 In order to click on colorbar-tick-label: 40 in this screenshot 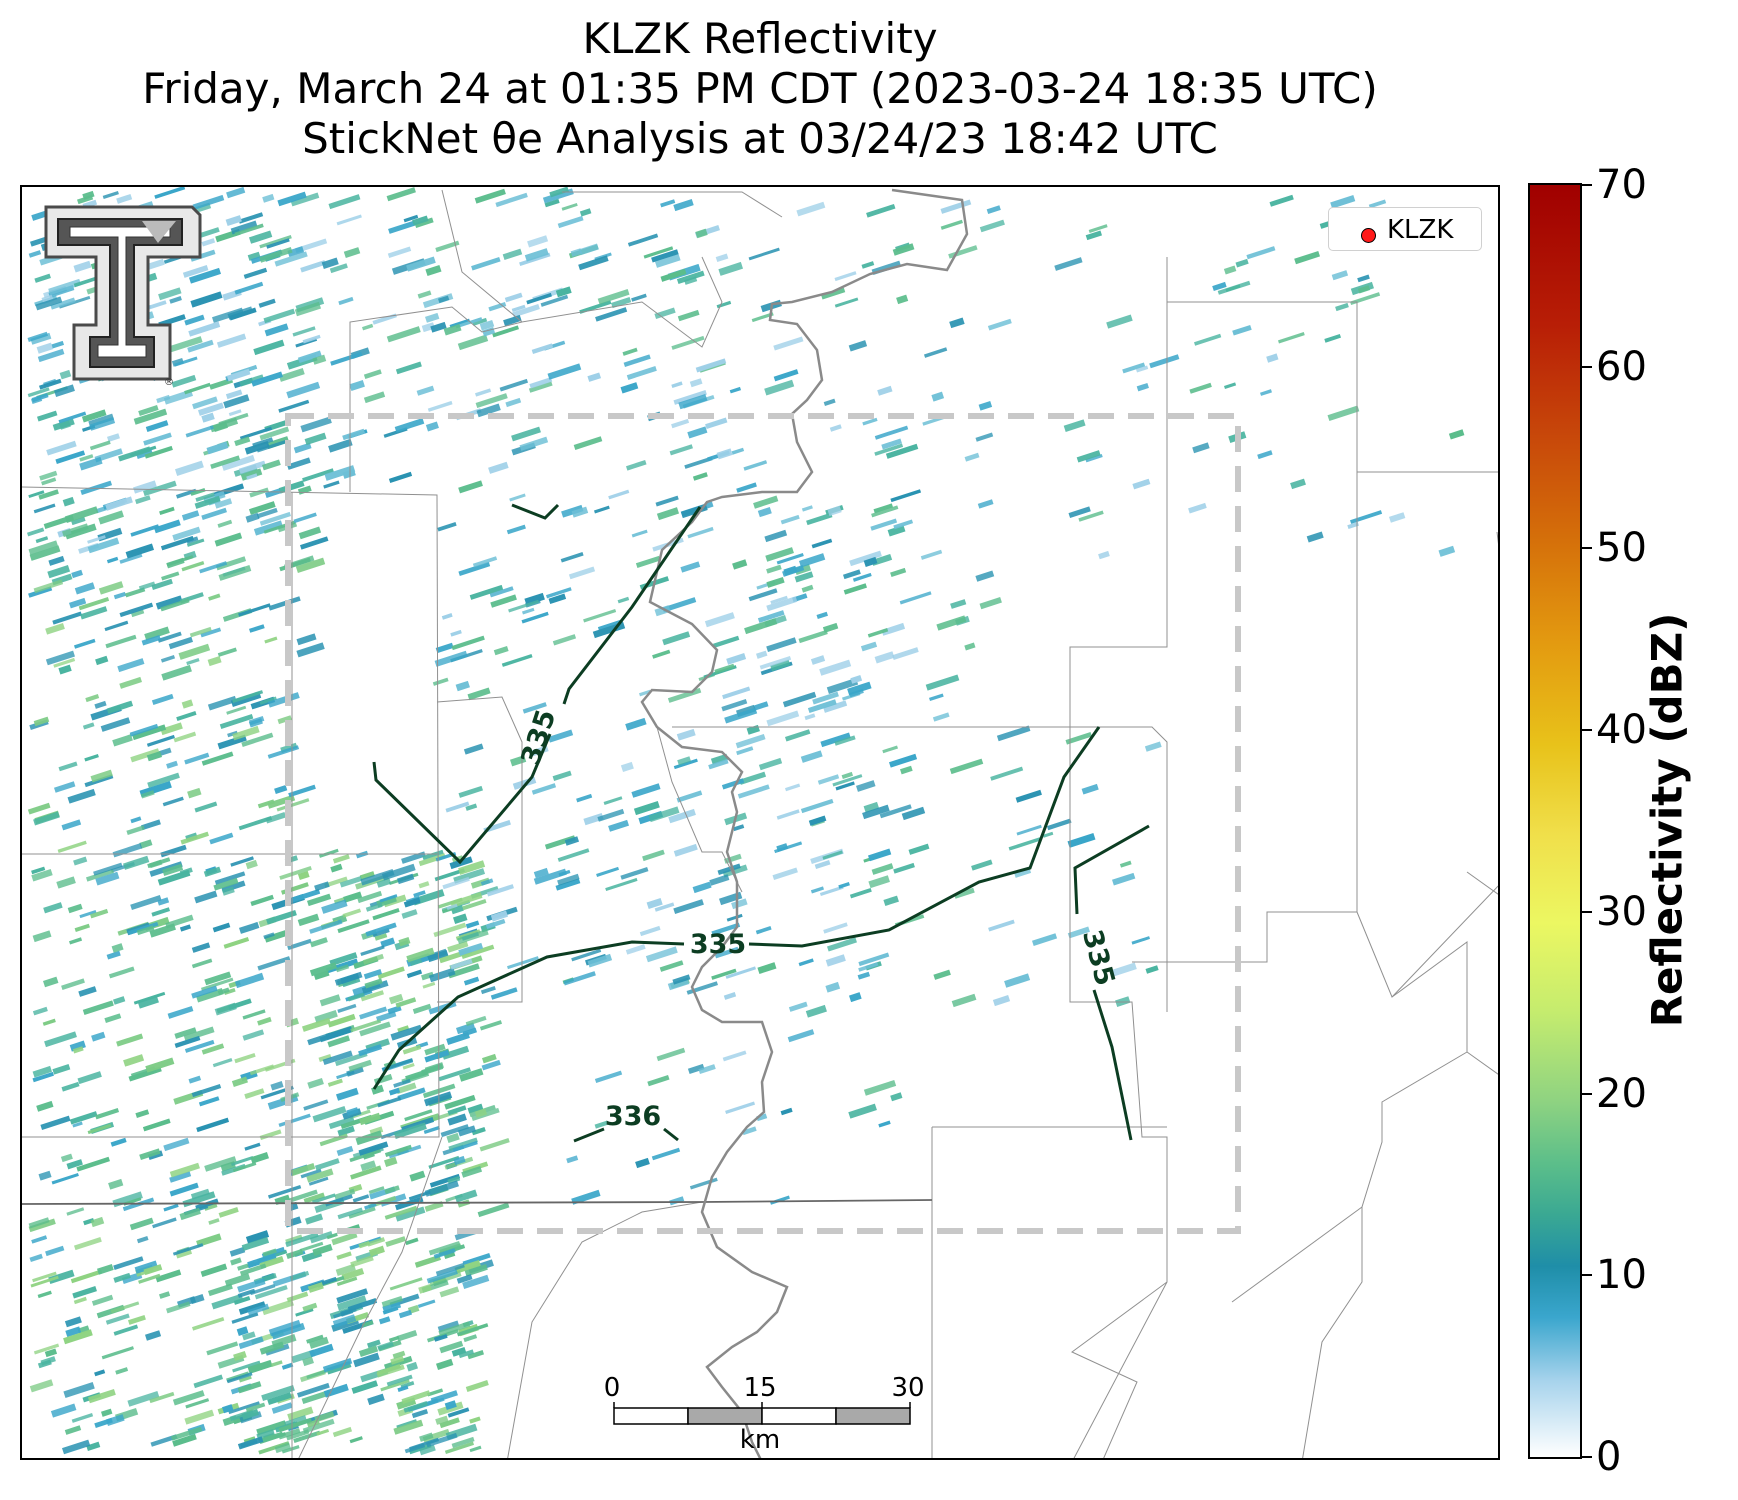, I will do `click(1621, 730)`.